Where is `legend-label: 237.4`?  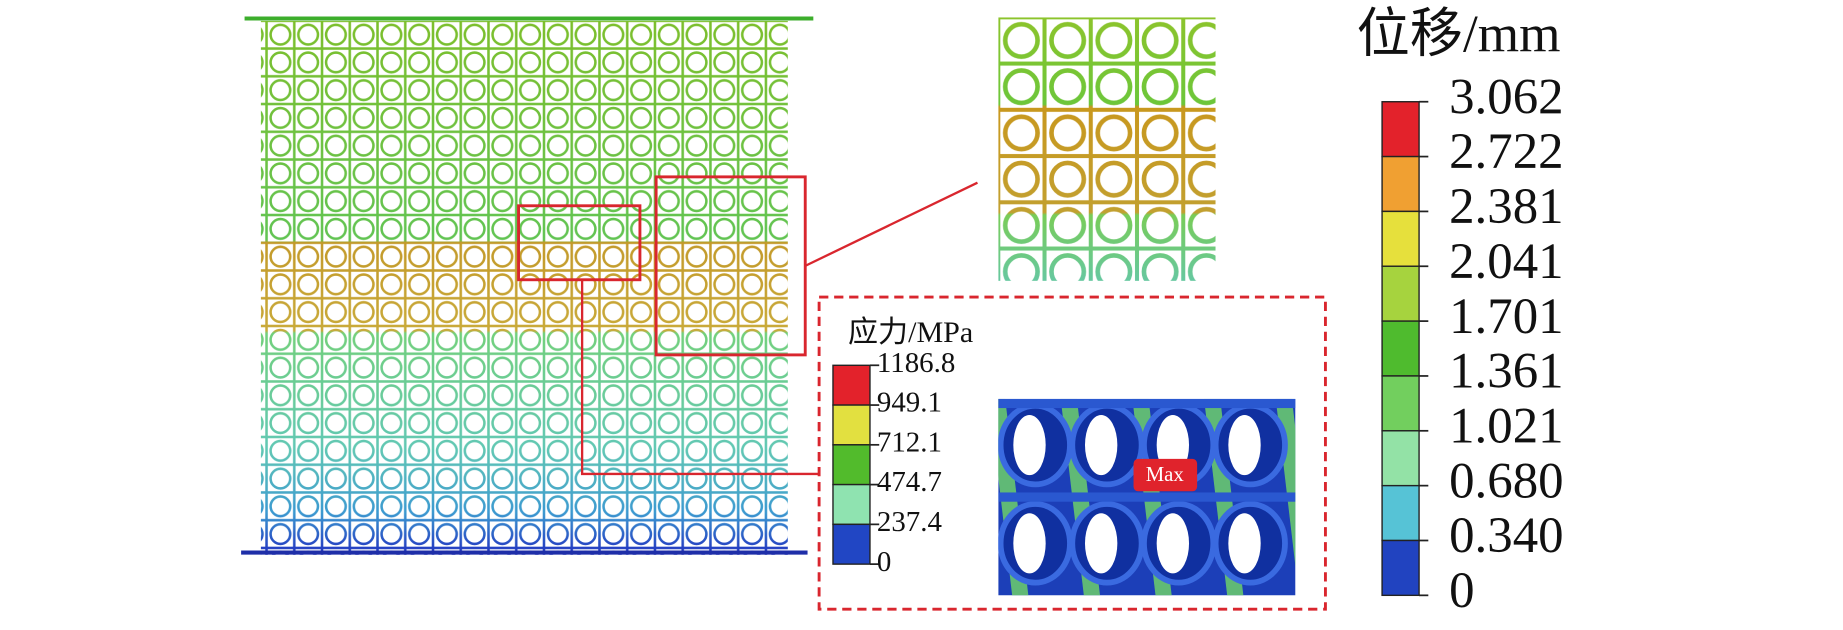
legend-label: 237.4 is located at coordinates (909, 522).